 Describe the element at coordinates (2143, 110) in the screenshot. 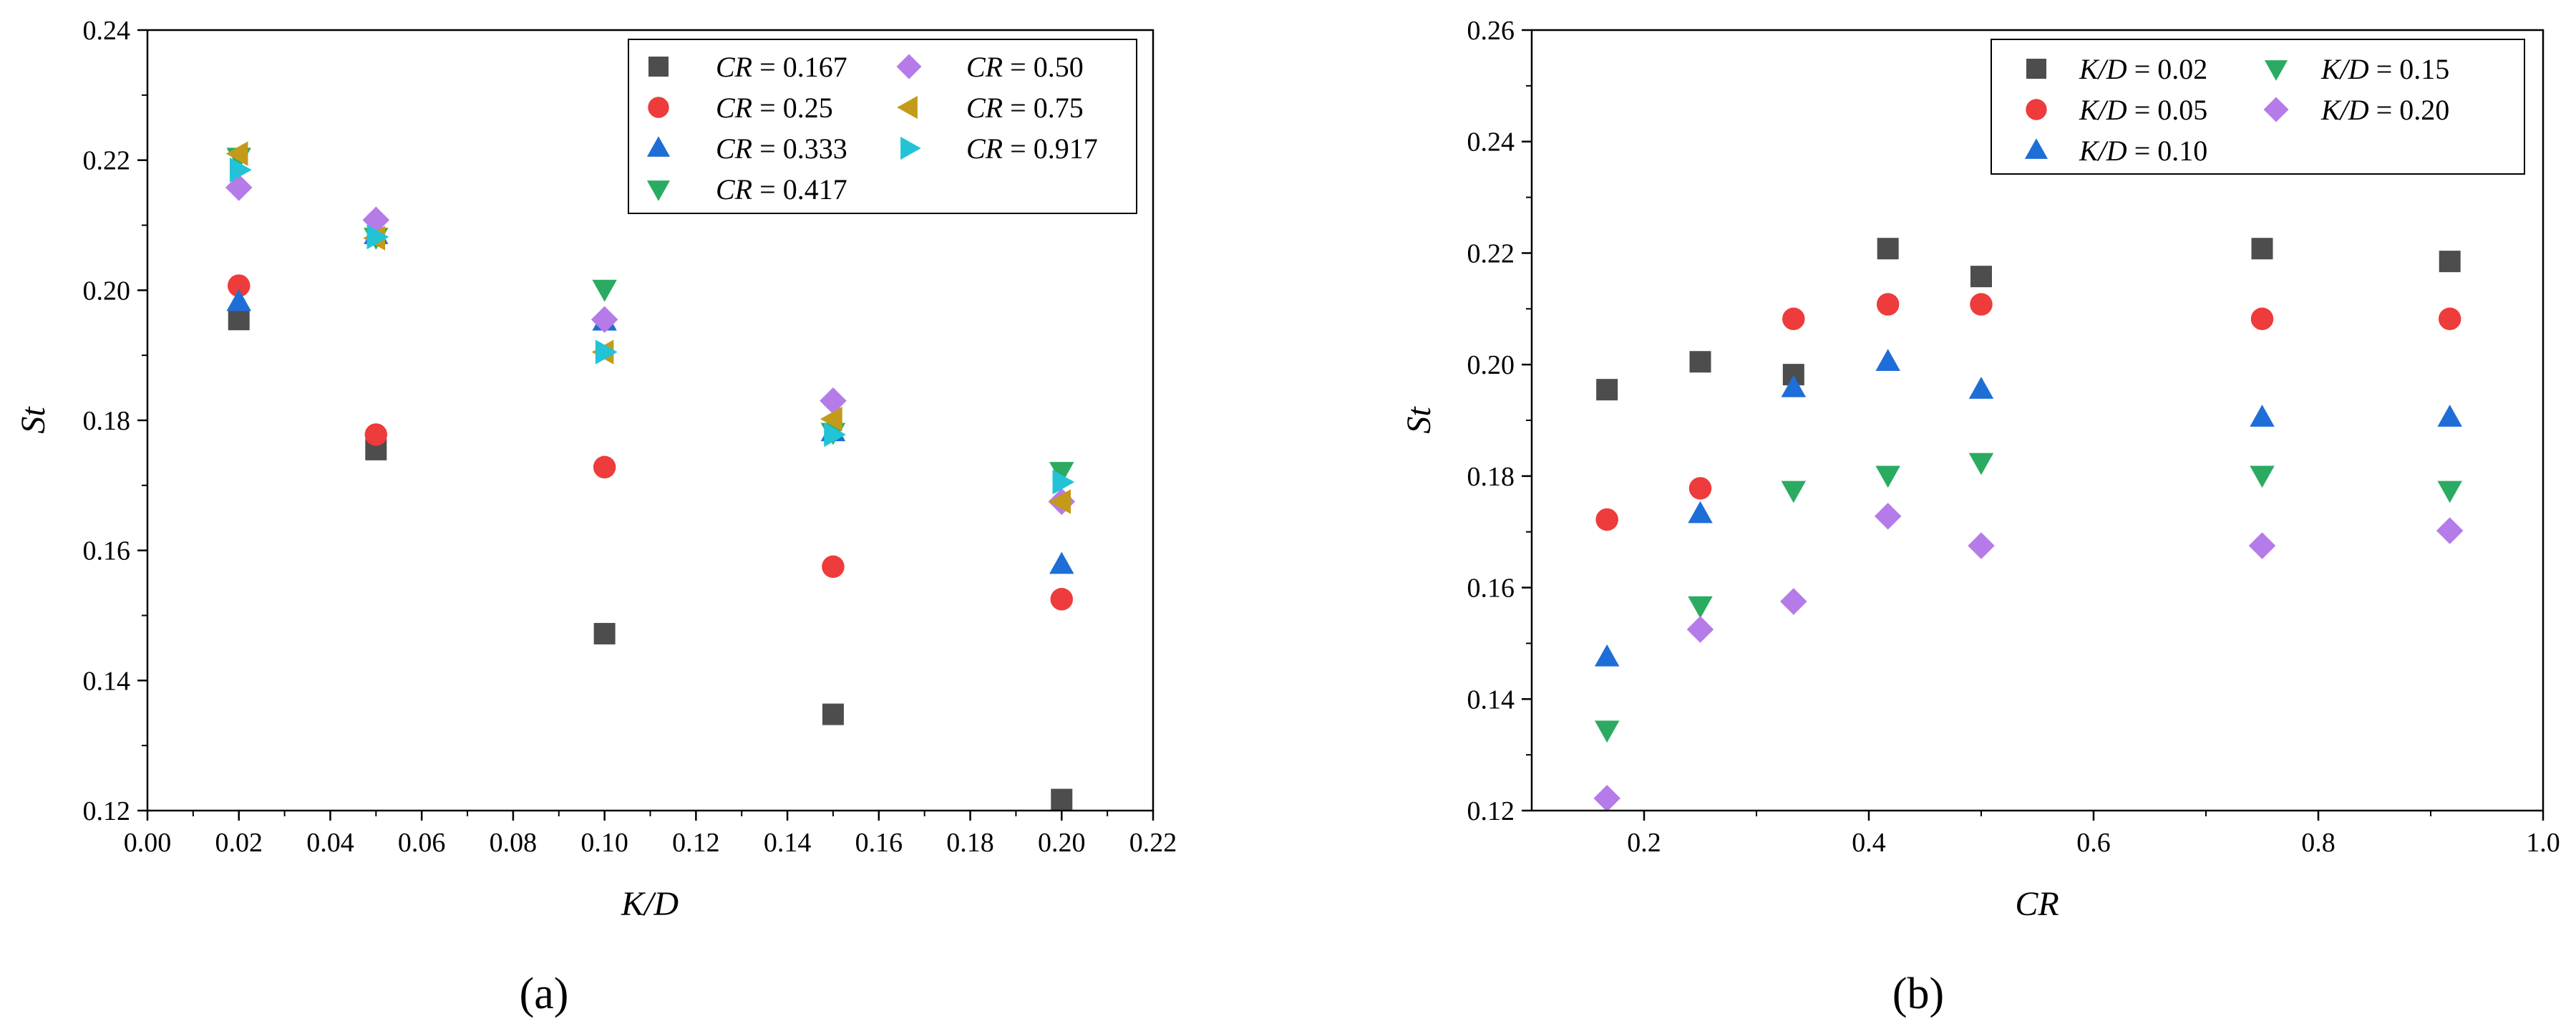

I see `legend-entry-kd-0.05: K/D = 0.05` at that location.